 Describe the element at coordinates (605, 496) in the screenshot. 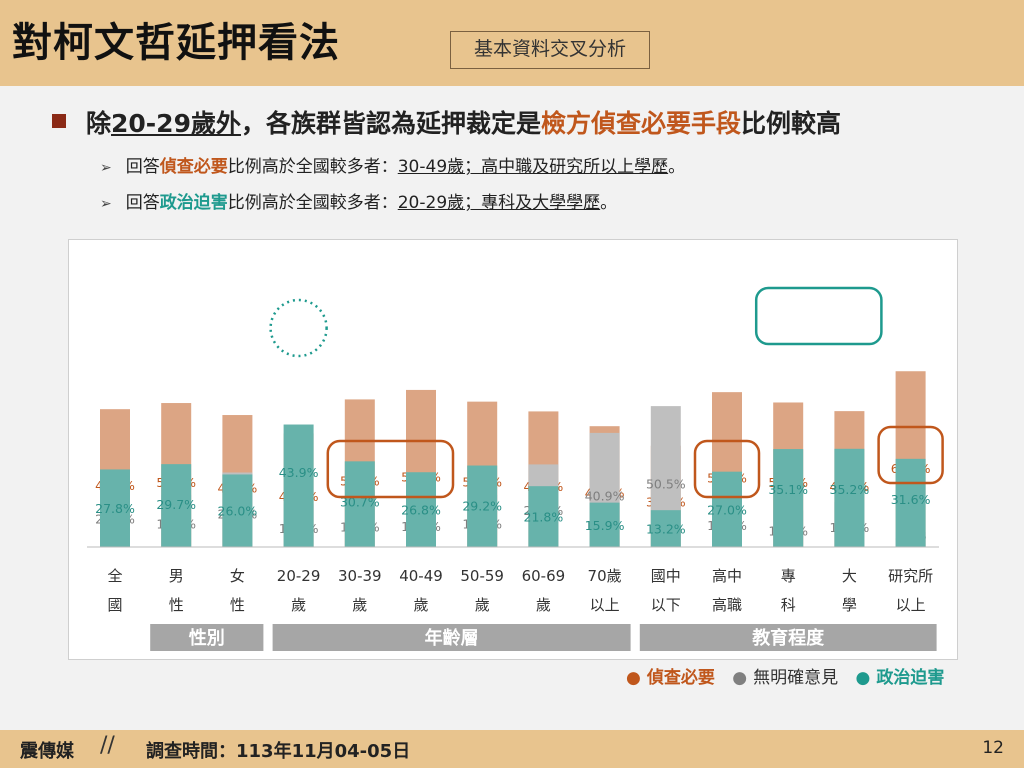

I see `data-label: 40.9%` at that location.